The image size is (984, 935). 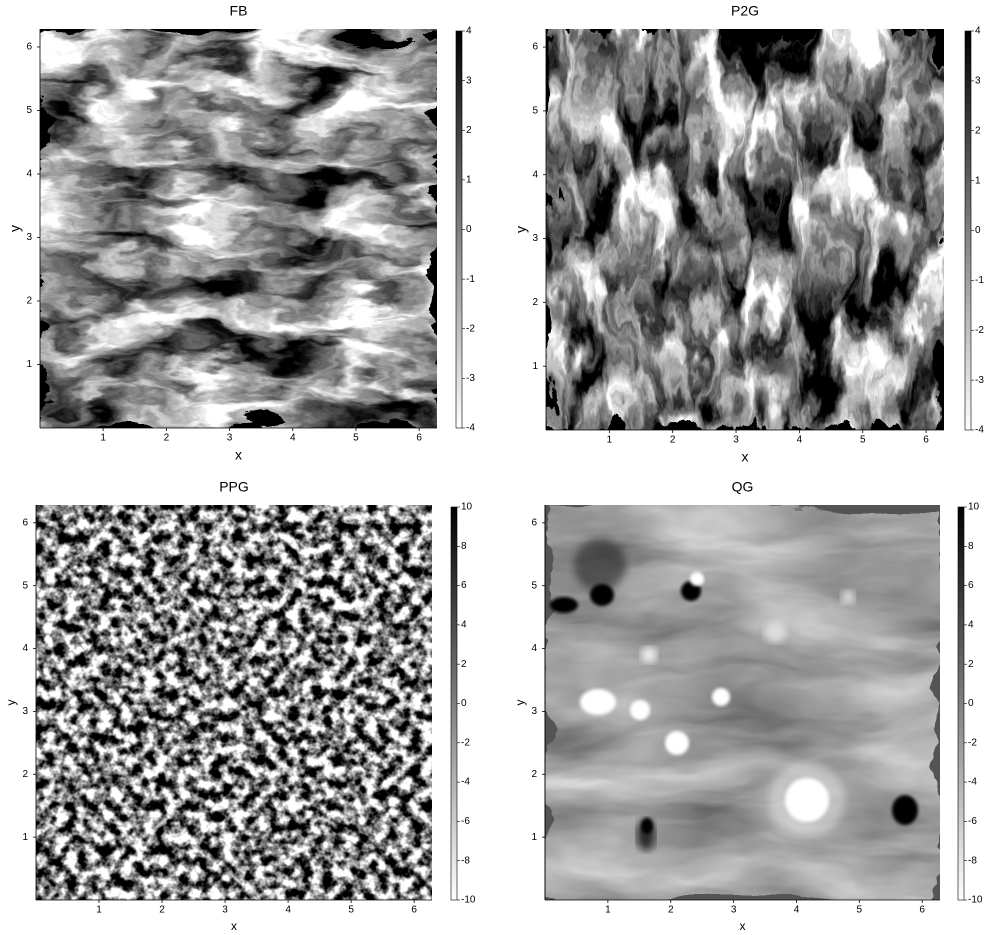 I want to click on panel-title: PPG, so click(x=234, y=487).